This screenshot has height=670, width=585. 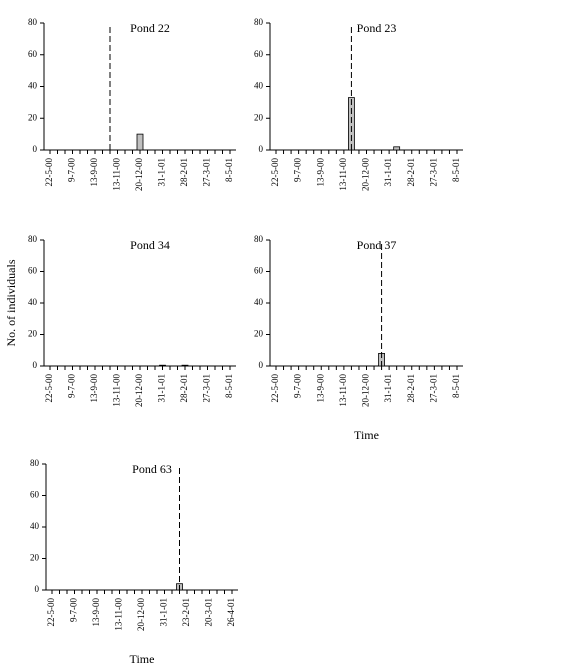 I want to click on chart-title: Pond 63, so click(x=152, y=469).